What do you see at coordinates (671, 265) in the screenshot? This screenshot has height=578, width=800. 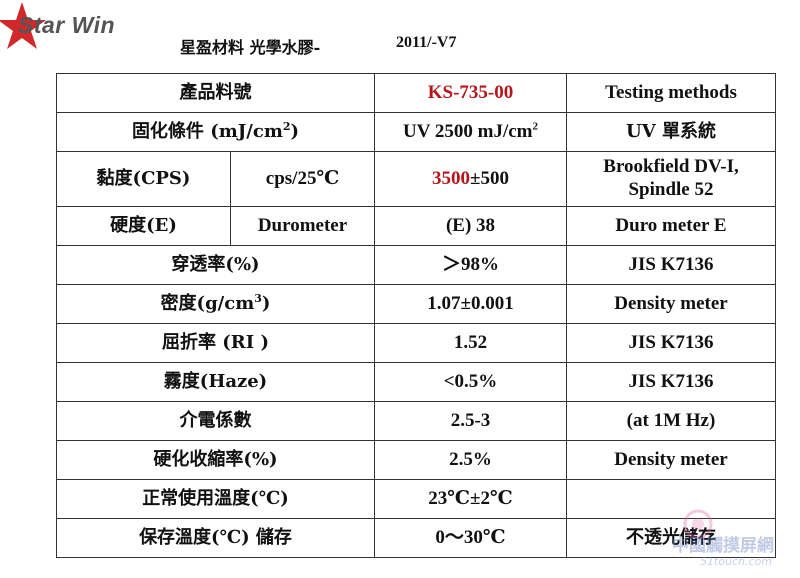 I see `transmittance-method: JIS K7136` at bounding box center [671, 265].